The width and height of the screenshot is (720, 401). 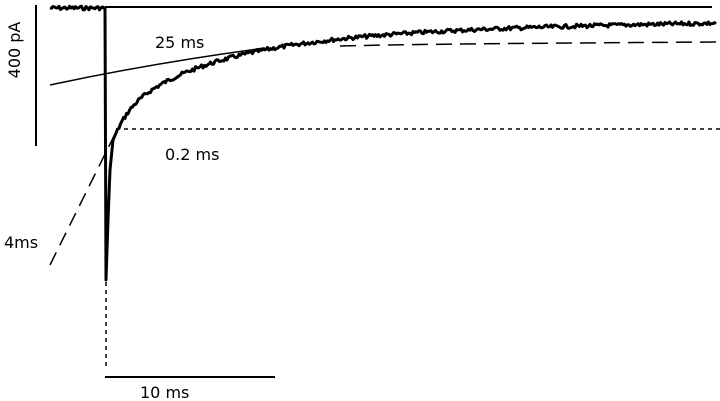 What do you see at coordinates (84, 196) in the screenshot?
I see `intermediate-fit-dashed` at bounding box center [84, 196].